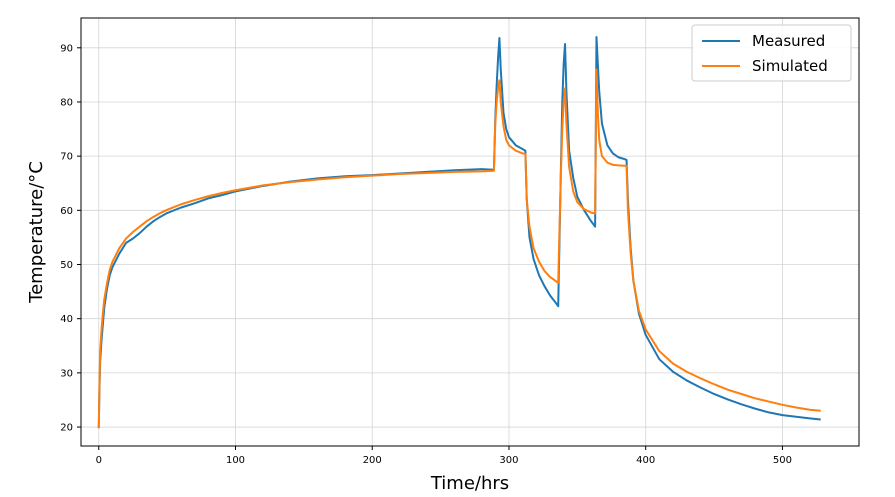 The image size is (895, 497). What do you see at coordinates (790, 66) in the screenshot?
I see `legend-label-simulated: Simulated` at bounding box center [790, 66].